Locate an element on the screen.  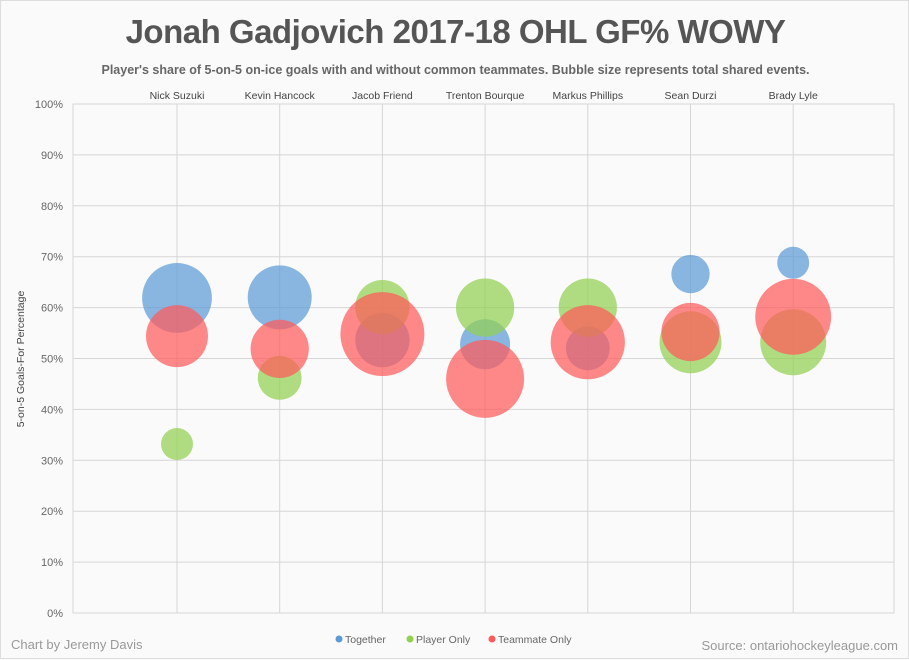
y-tick-label: 100% is located at coordinates (49, 105).